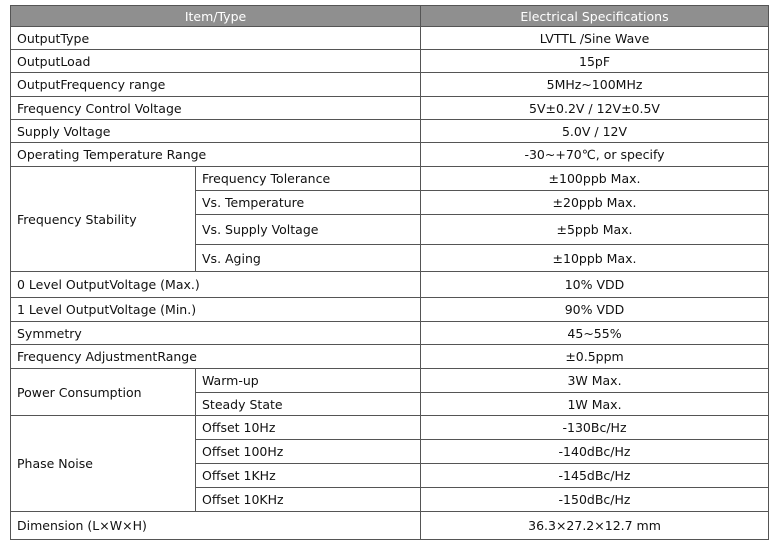  I want to click on sub-item-cell: Offset 100Hz, so click(308, 451).